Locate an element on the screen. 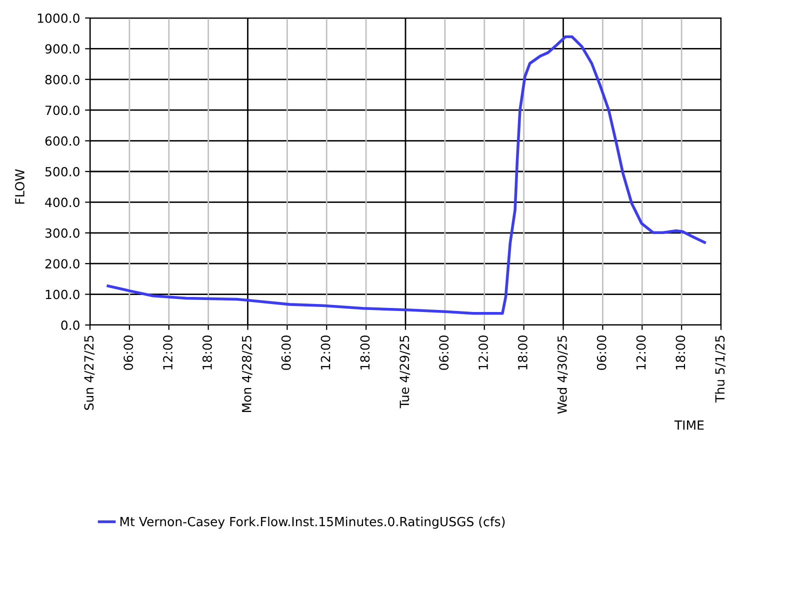  y-tick-label: 0.0 is located at coordinates (70, 325).